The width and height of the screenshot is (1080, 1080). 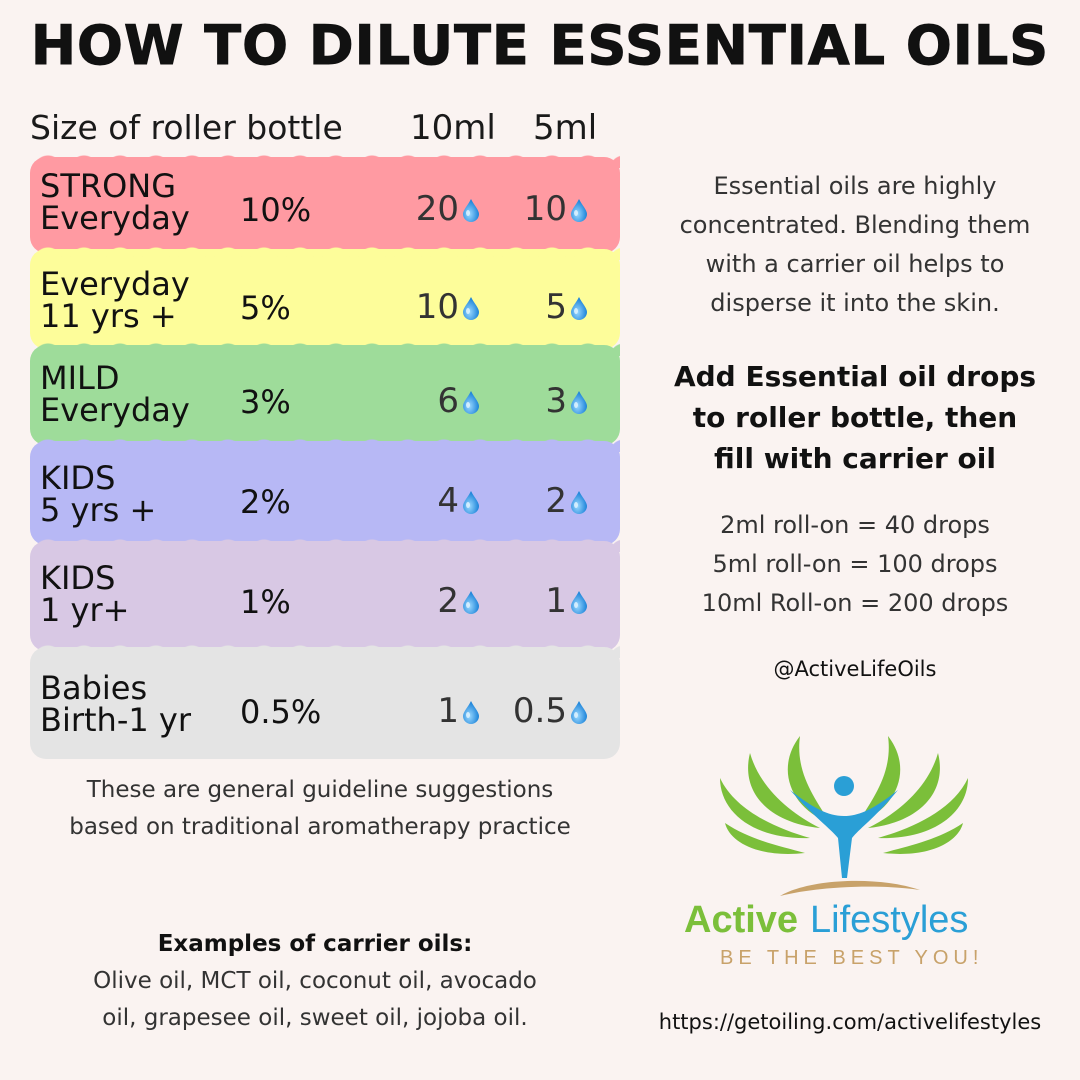 I want to click on drops-10ml: 4, so click(x=458, y=501).